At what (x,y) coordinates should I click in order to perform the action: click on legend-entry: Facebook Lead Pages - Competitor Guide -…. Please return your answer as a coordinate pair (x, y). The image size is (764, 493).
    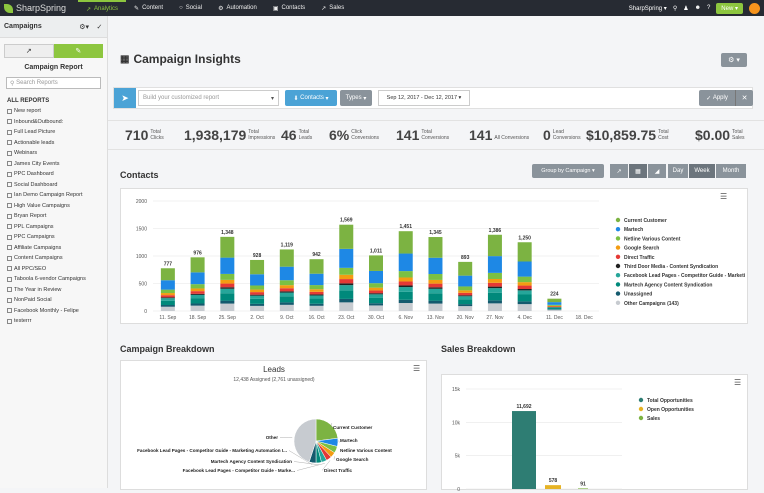
    Looking at the image, I should click on (685, 276).